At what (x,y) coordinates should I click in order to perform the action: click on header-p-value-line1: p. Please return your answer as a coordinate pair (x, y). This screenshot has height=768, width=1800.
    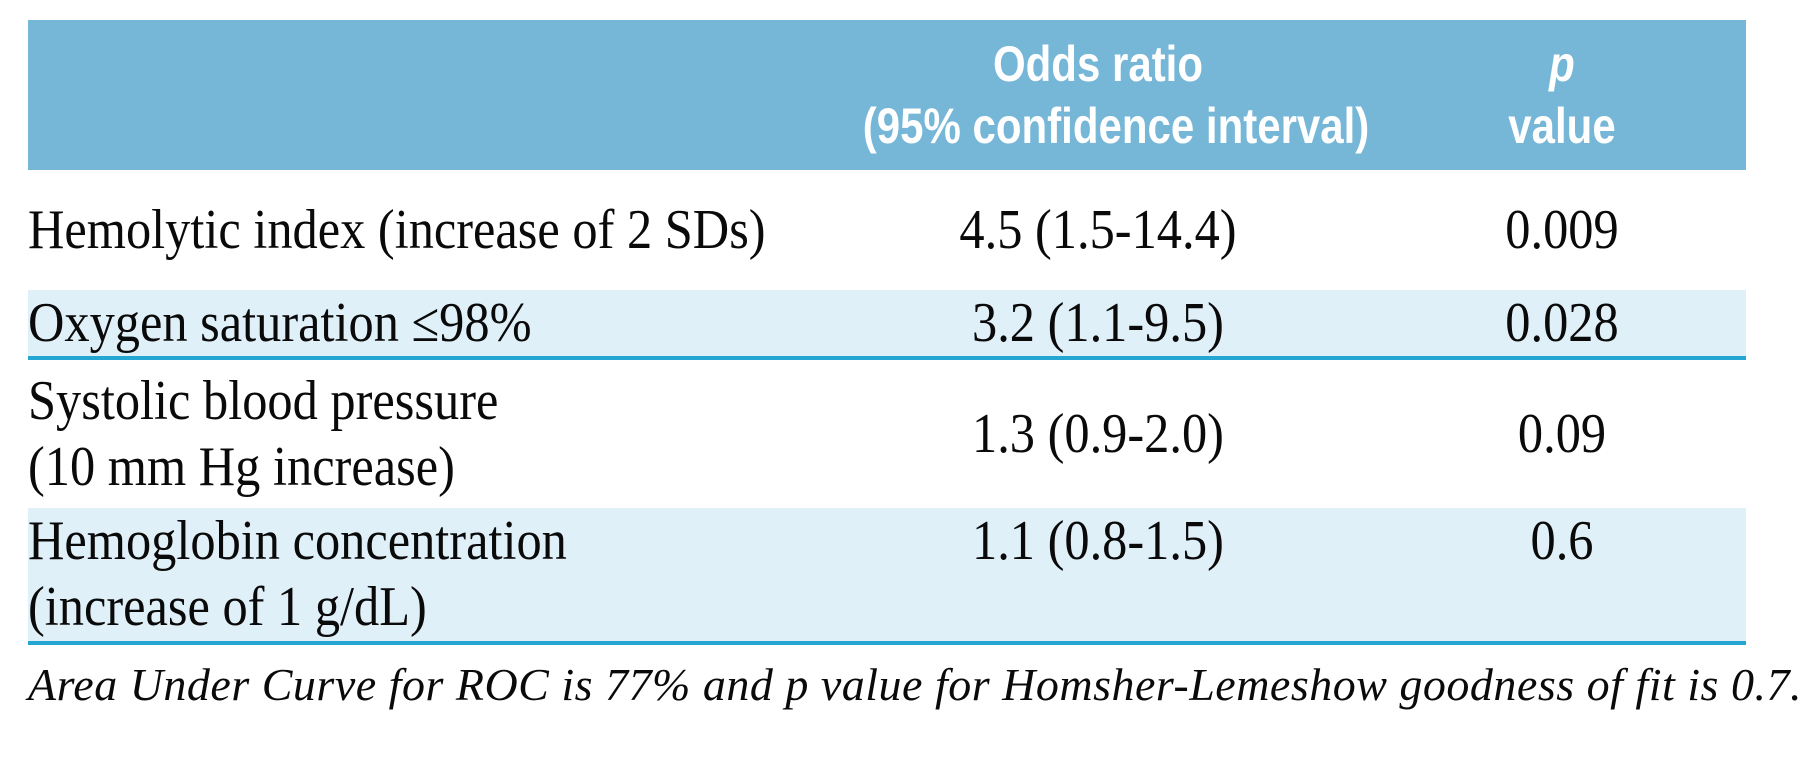
    Looking at the image, I should click on (1562, 64).